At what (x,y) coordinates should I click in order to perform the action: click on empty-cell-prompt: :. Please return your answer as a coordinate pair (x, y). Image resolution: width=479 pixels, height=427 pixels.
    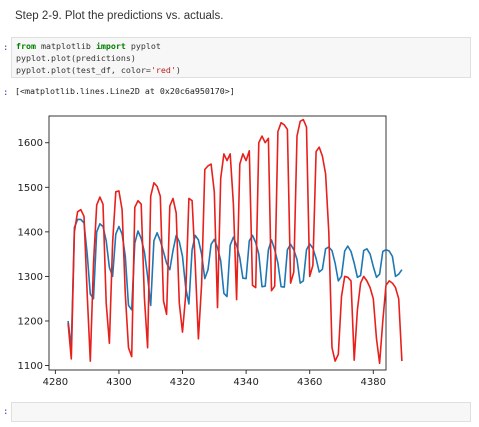
    Looking at the image, I should click on (6, 412).